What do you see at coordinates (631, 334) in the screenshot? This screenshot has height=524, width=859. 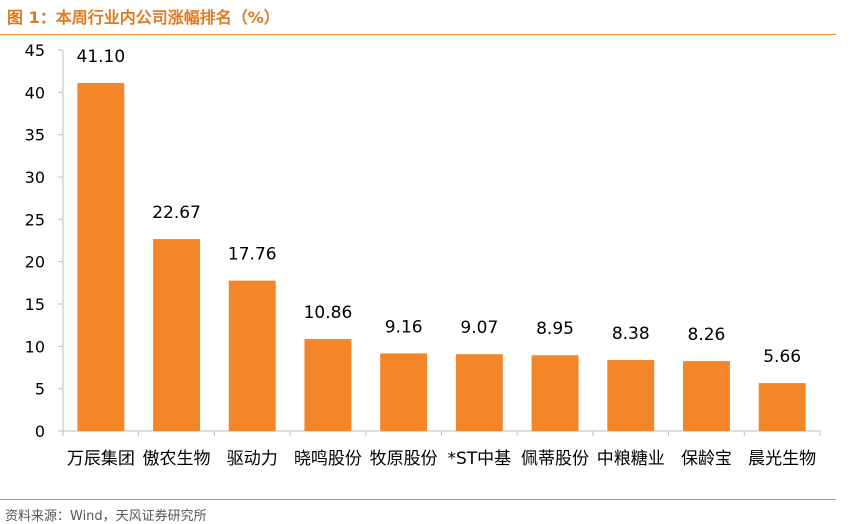 I see `bar-value-label: 8.38` at bounding box center [631, 334].